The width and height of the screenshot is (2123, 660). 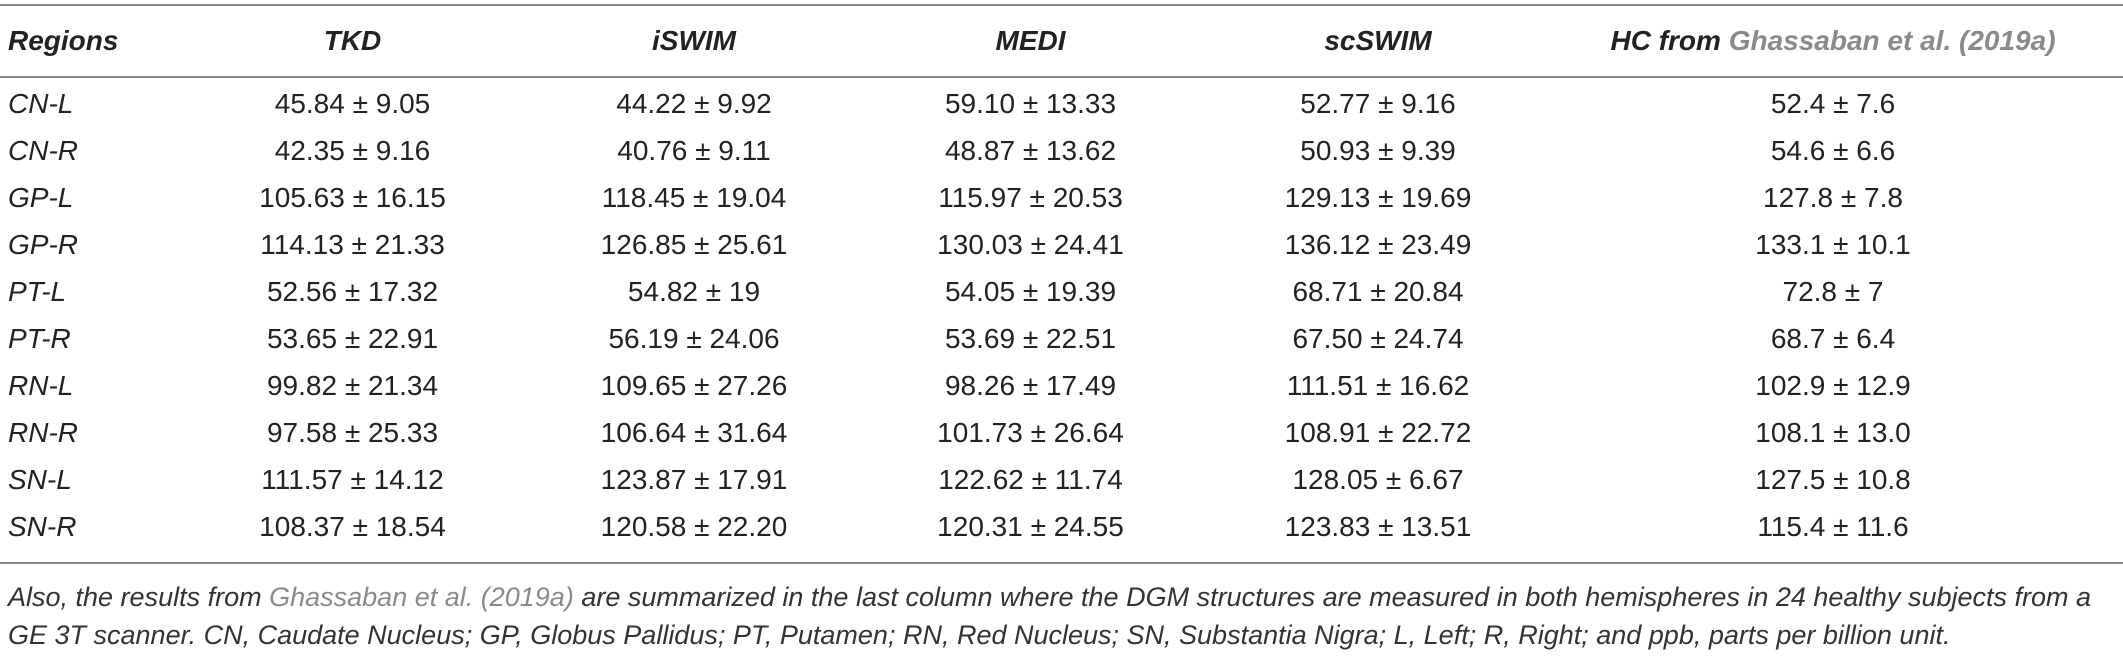 I want to click on header-hc-citation-link: Ghassaban et al. (2019a), so click(x=1892, y=40).